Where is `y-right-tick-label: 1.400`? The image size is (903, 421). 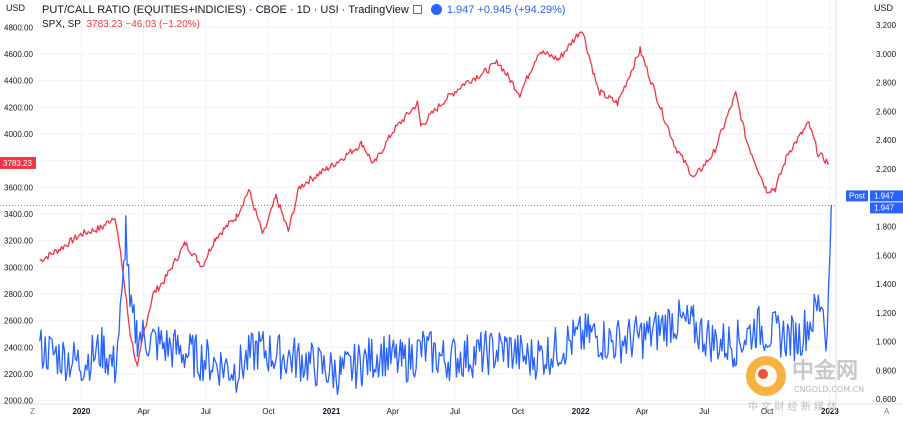 y-right-tick-label: 1.400 is located at coordinates (886, 284).